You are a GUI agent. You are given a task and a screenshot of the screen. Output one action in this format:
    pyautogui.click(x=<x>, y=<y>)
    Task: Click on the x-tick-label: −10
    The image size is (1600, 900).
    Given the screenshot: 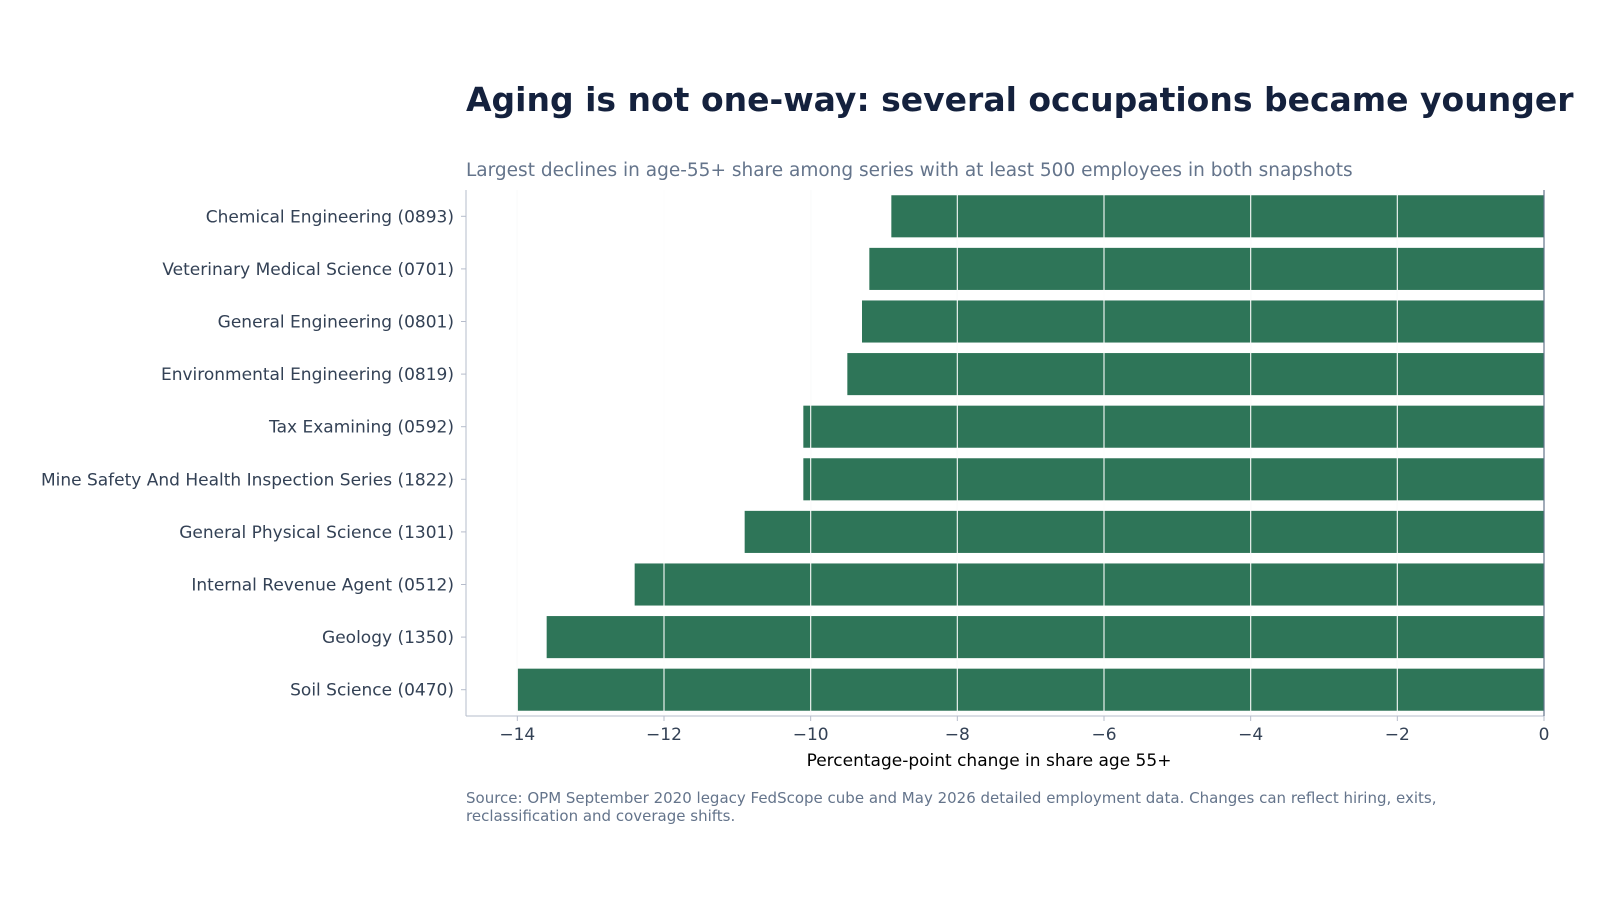 What is the action you would take?
    pyautogui.click(x=811, y=735)
    